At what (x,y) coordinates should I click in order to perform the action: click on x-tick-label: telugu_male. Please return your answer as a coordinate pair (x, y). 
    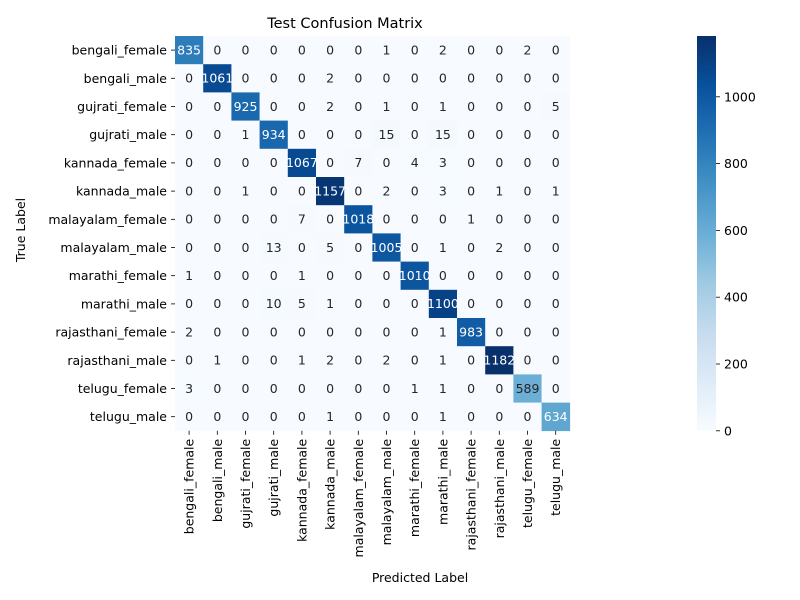
    Looking at the image, I should click on (555, 476).